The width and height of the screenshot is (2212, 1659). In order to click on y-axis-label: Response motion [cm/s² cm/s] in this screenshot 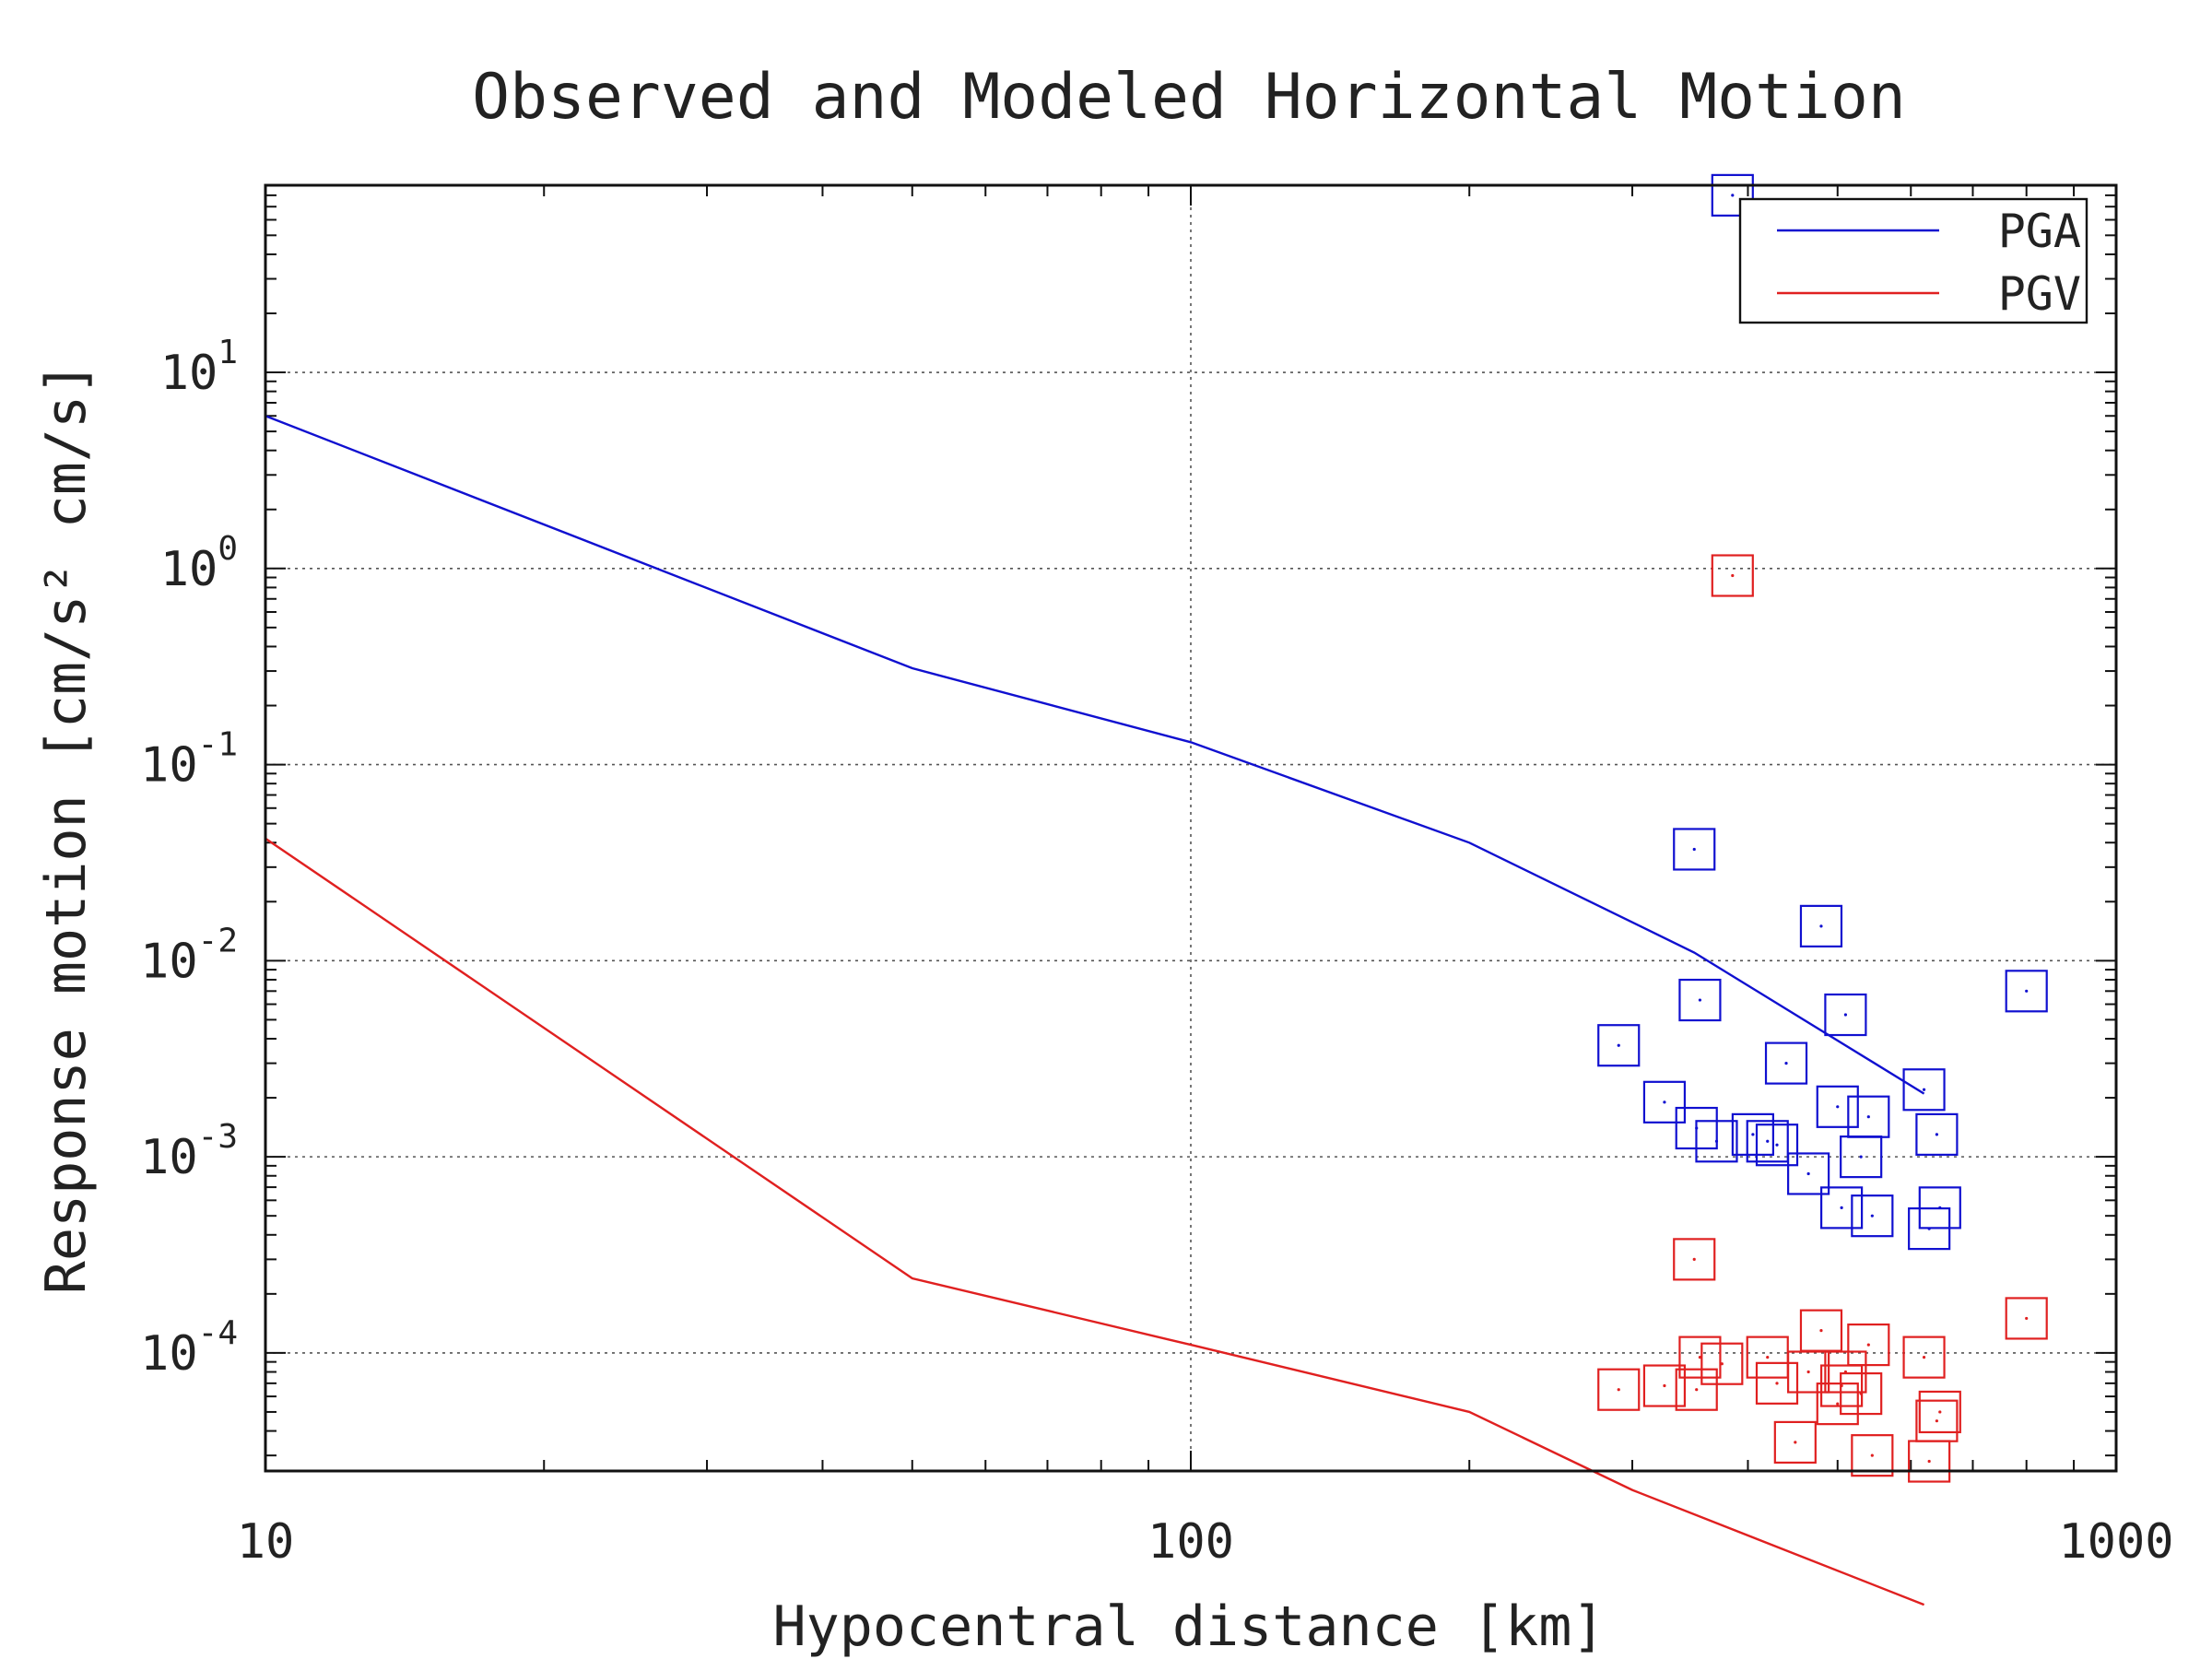, I will do `click(66, 828)`.